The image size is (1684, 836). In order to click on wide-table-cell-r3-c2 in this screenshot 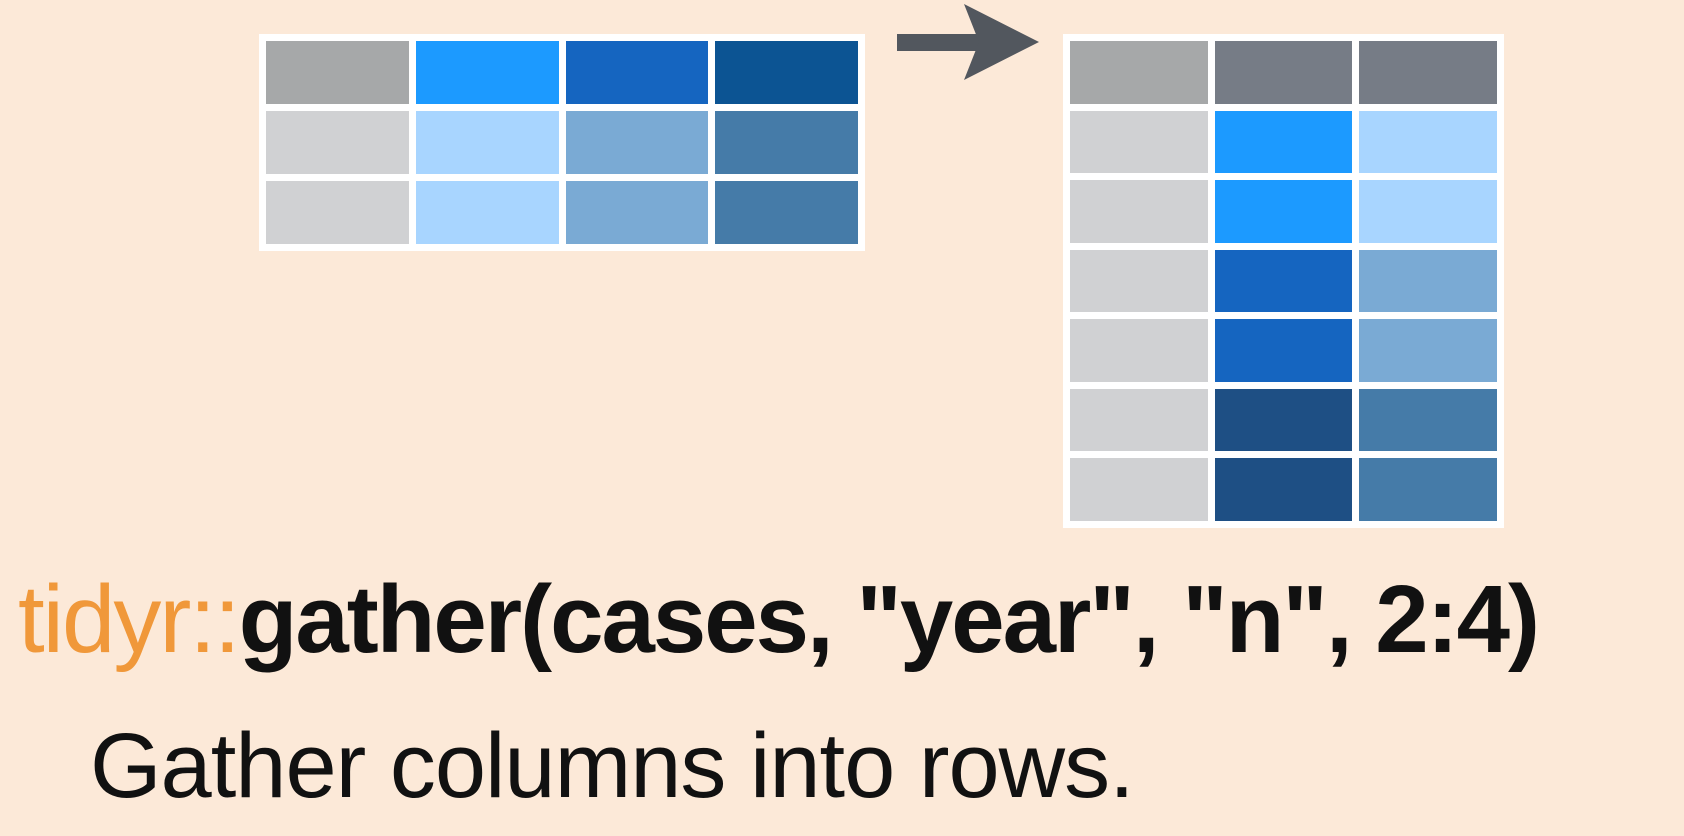, I will do `click(487, 212)`.